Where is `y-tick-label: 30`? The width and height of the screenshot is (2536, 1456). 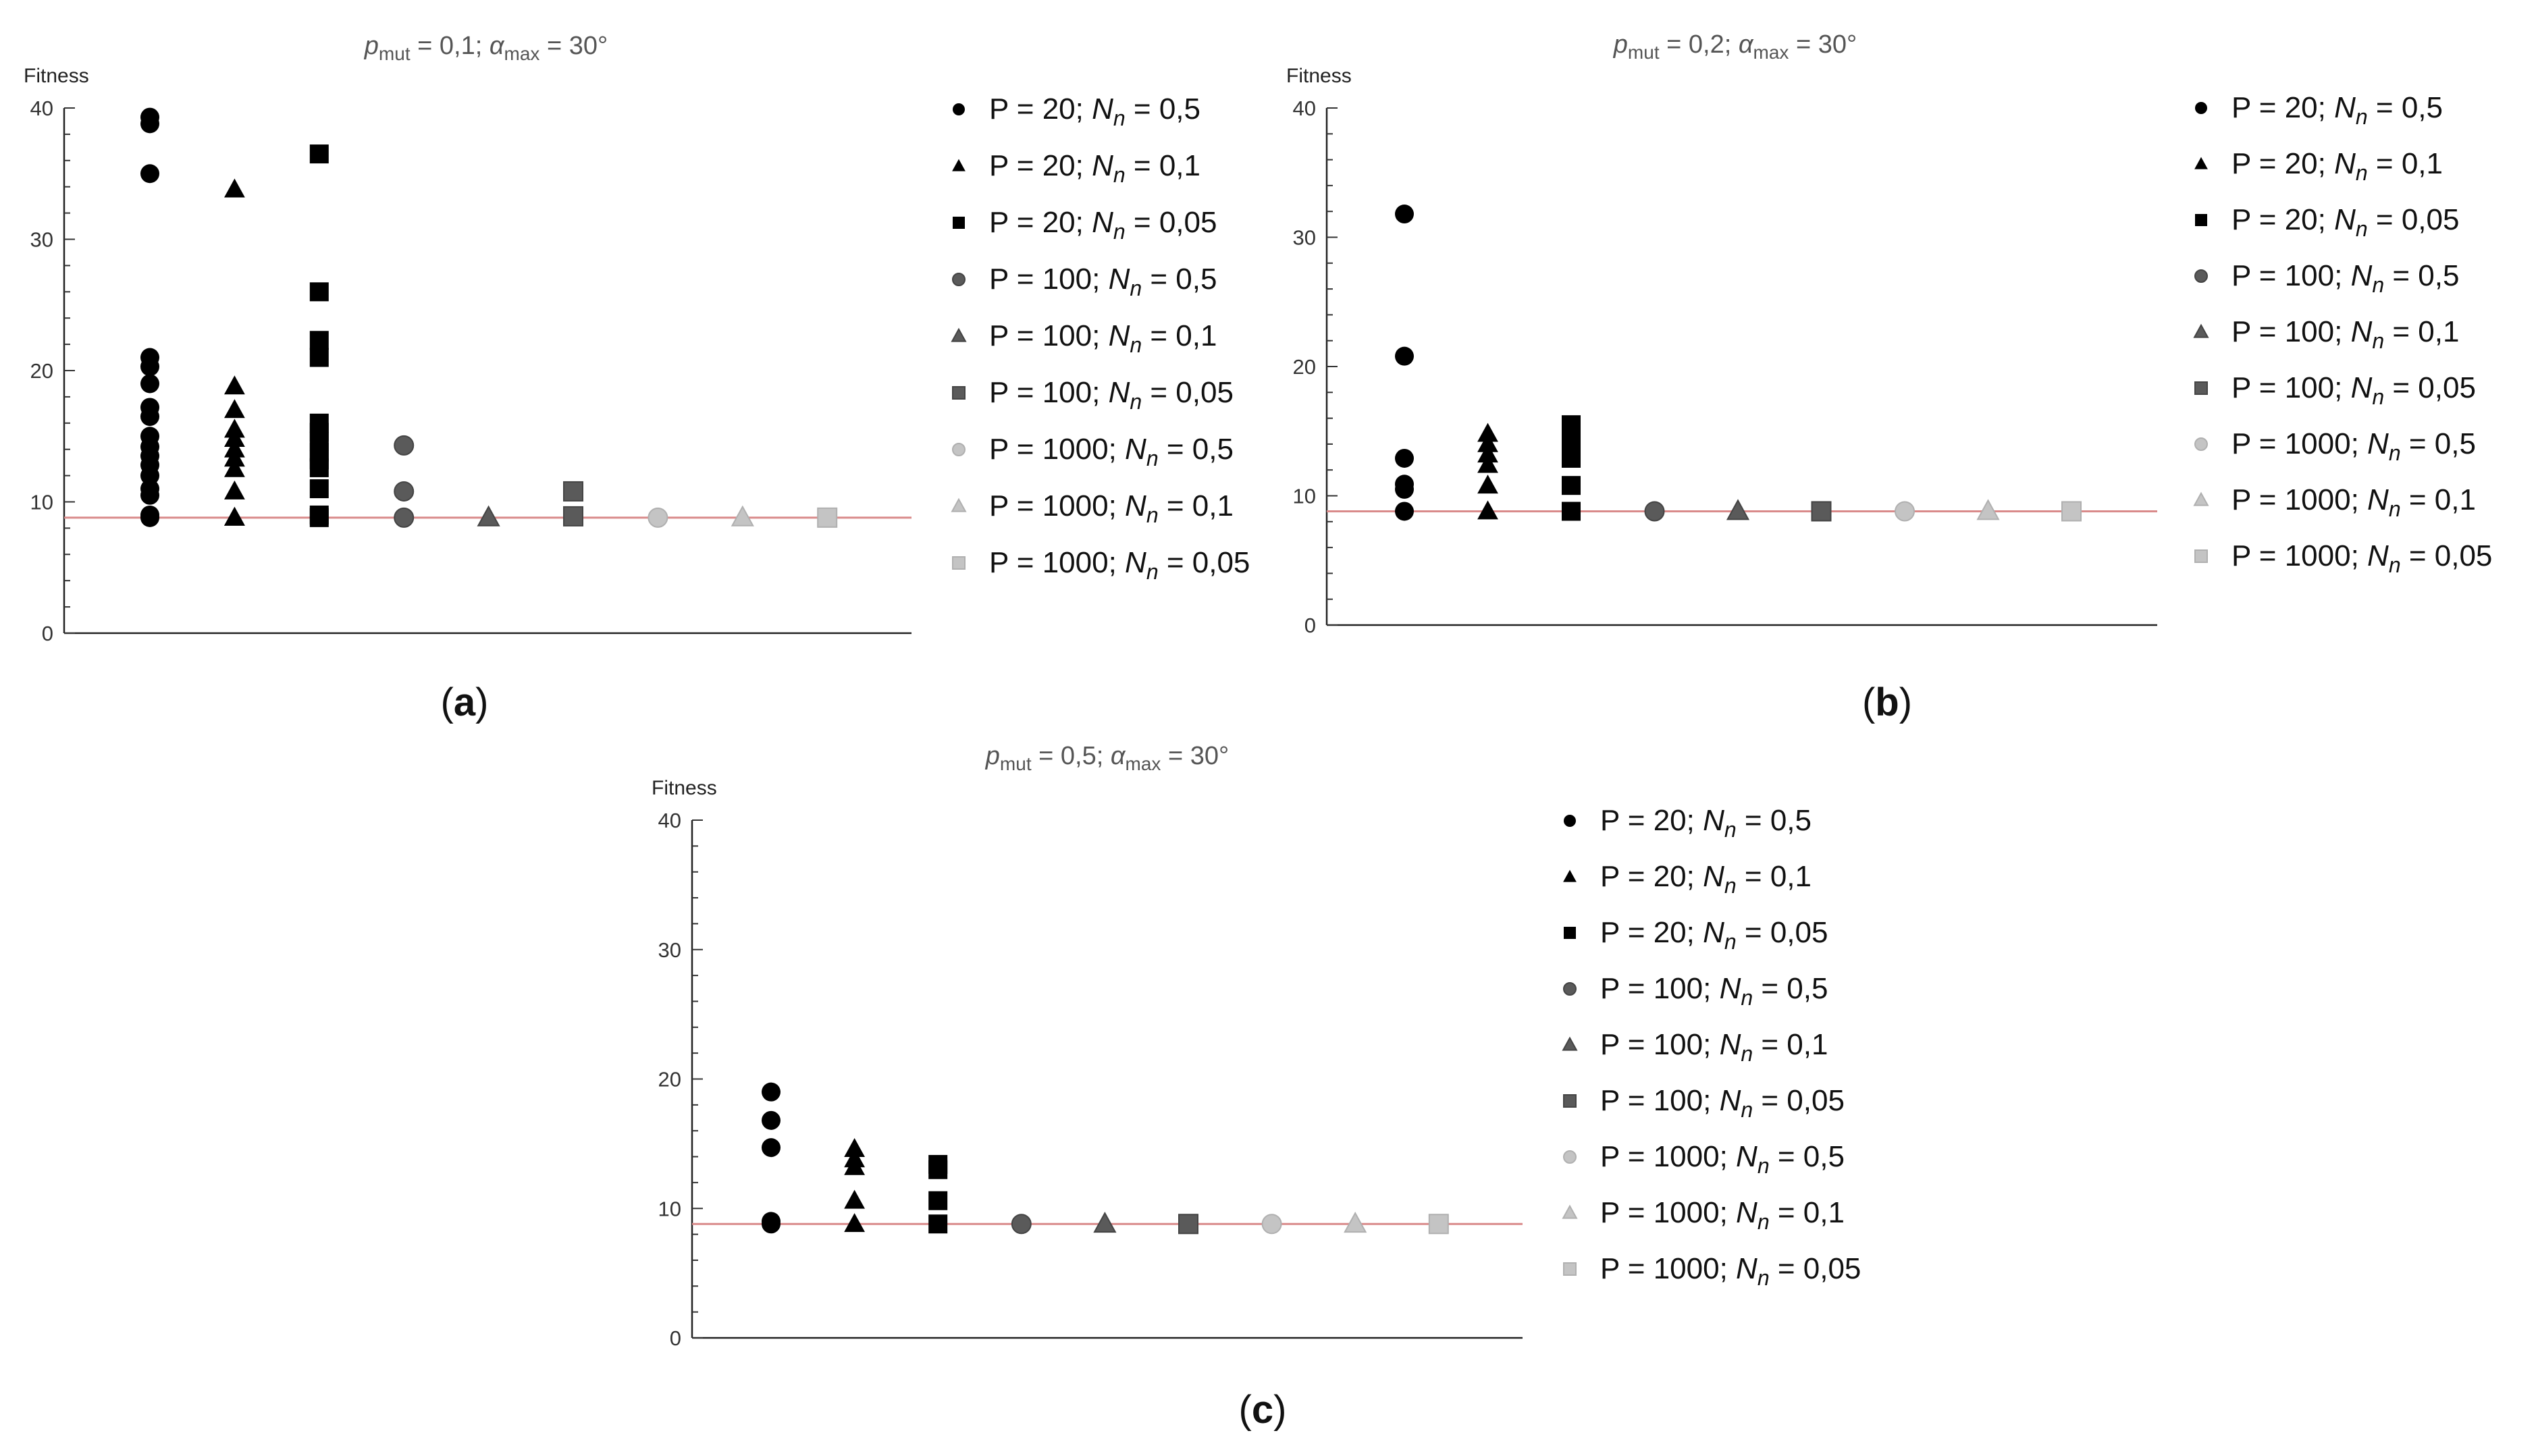 y-tick-label: 30 is located at coordinates (669, 950).